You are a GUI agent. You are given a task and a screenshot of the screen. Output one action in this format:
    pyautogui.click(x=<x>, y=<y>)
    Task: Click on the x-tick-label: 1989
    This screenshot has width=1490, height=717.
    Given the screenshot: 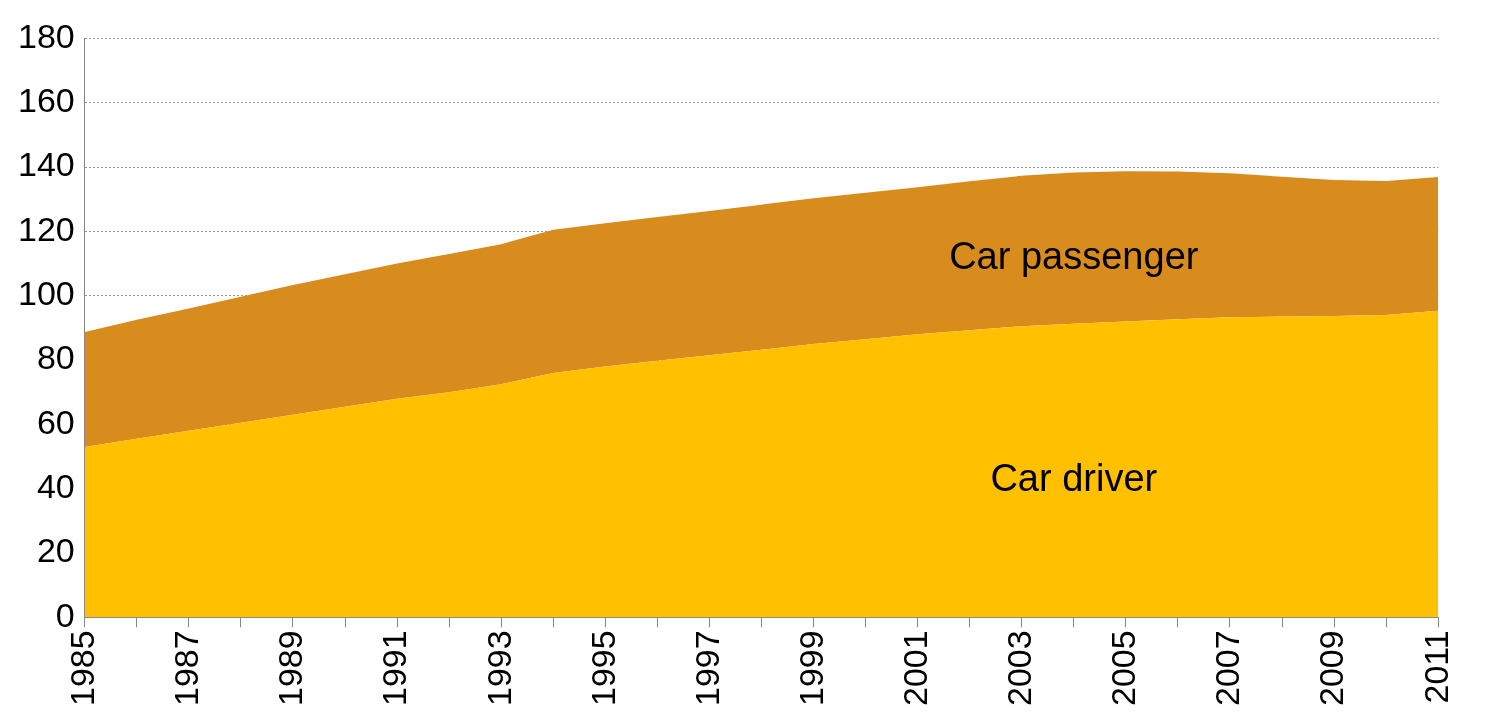 What is the action you would take?
    pyautogui.click(x=290, y=668)
    